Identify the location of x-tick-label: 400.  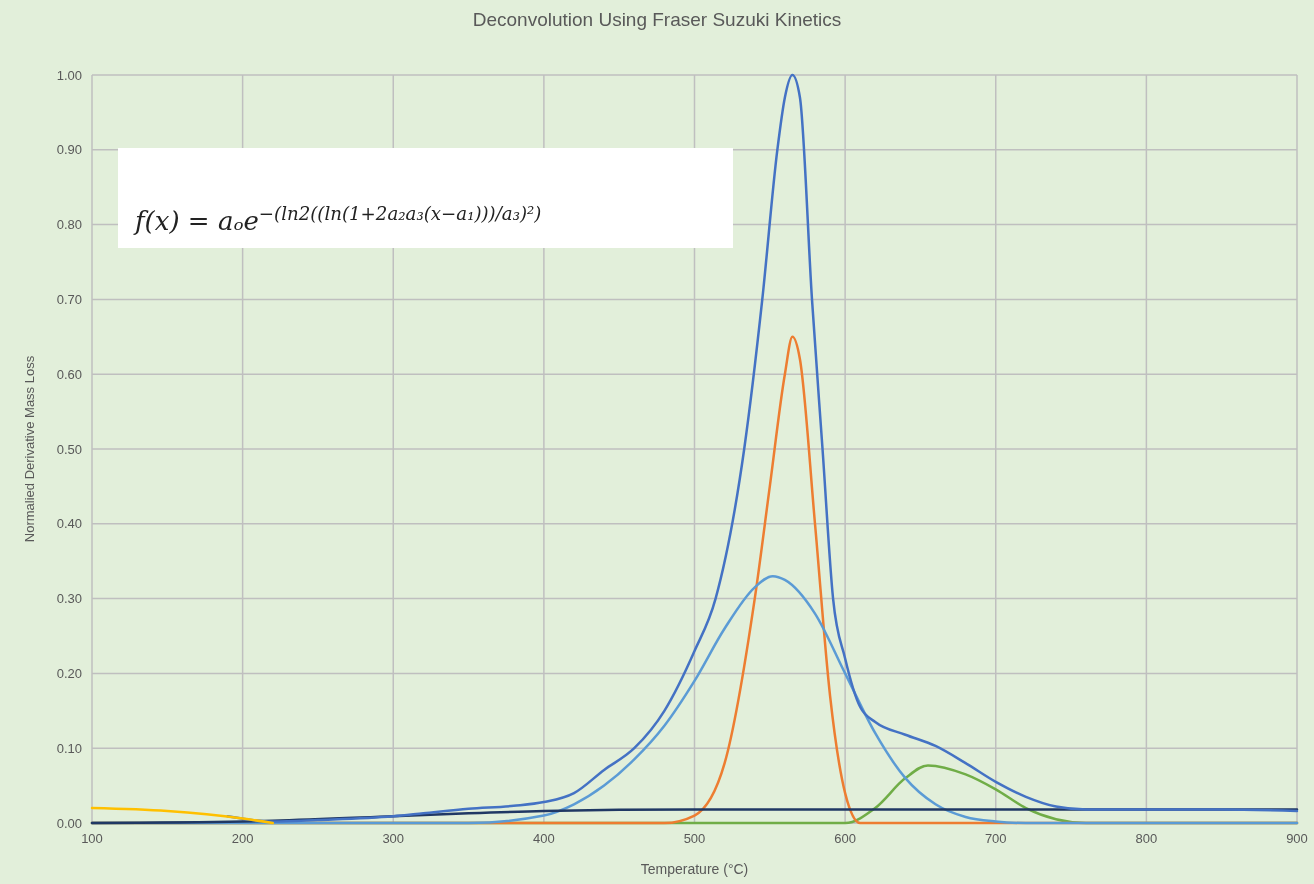
(544, 838).